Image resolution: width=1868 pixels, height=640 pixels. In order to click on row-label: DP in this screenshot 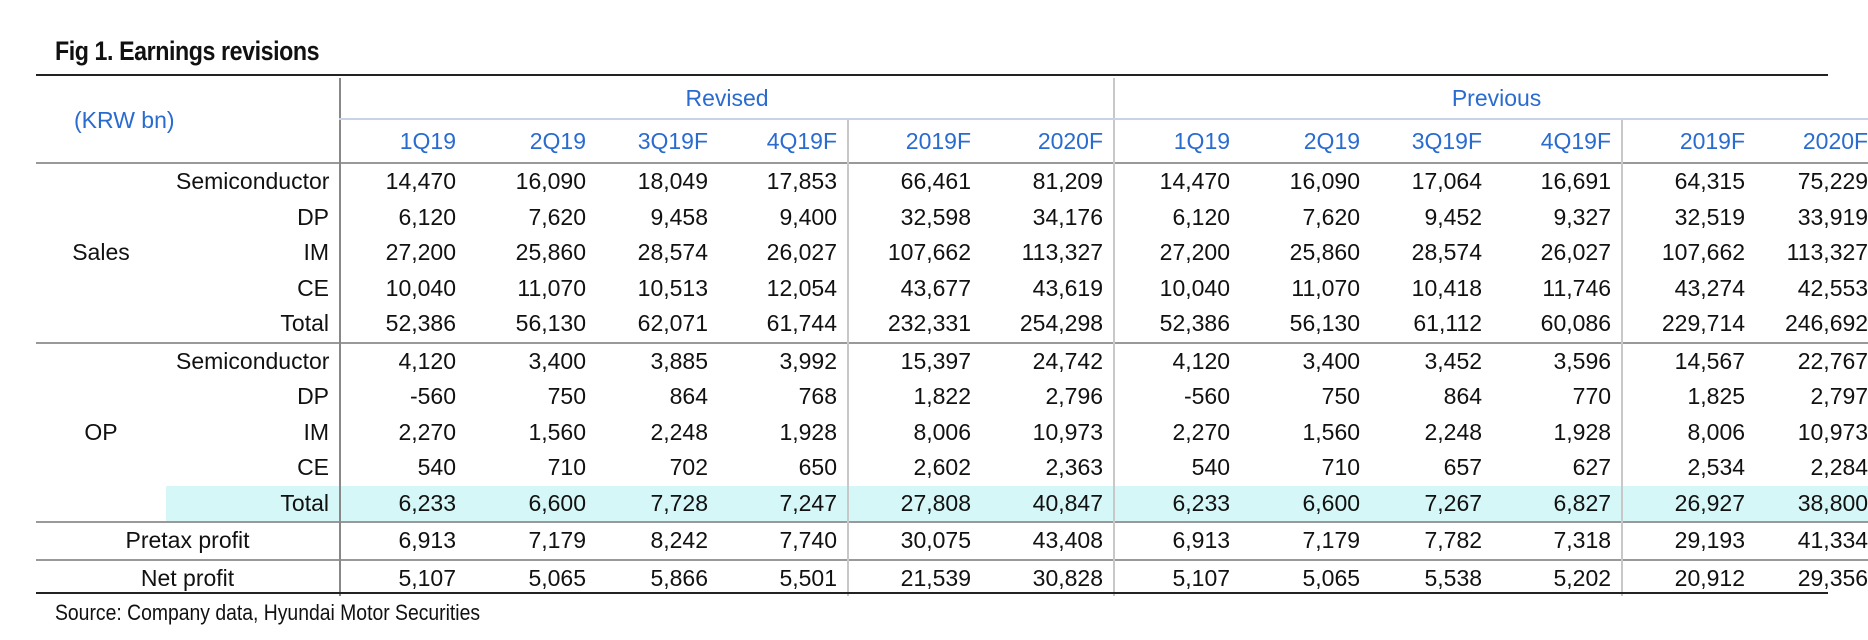, I will do `click(313, 396)`.